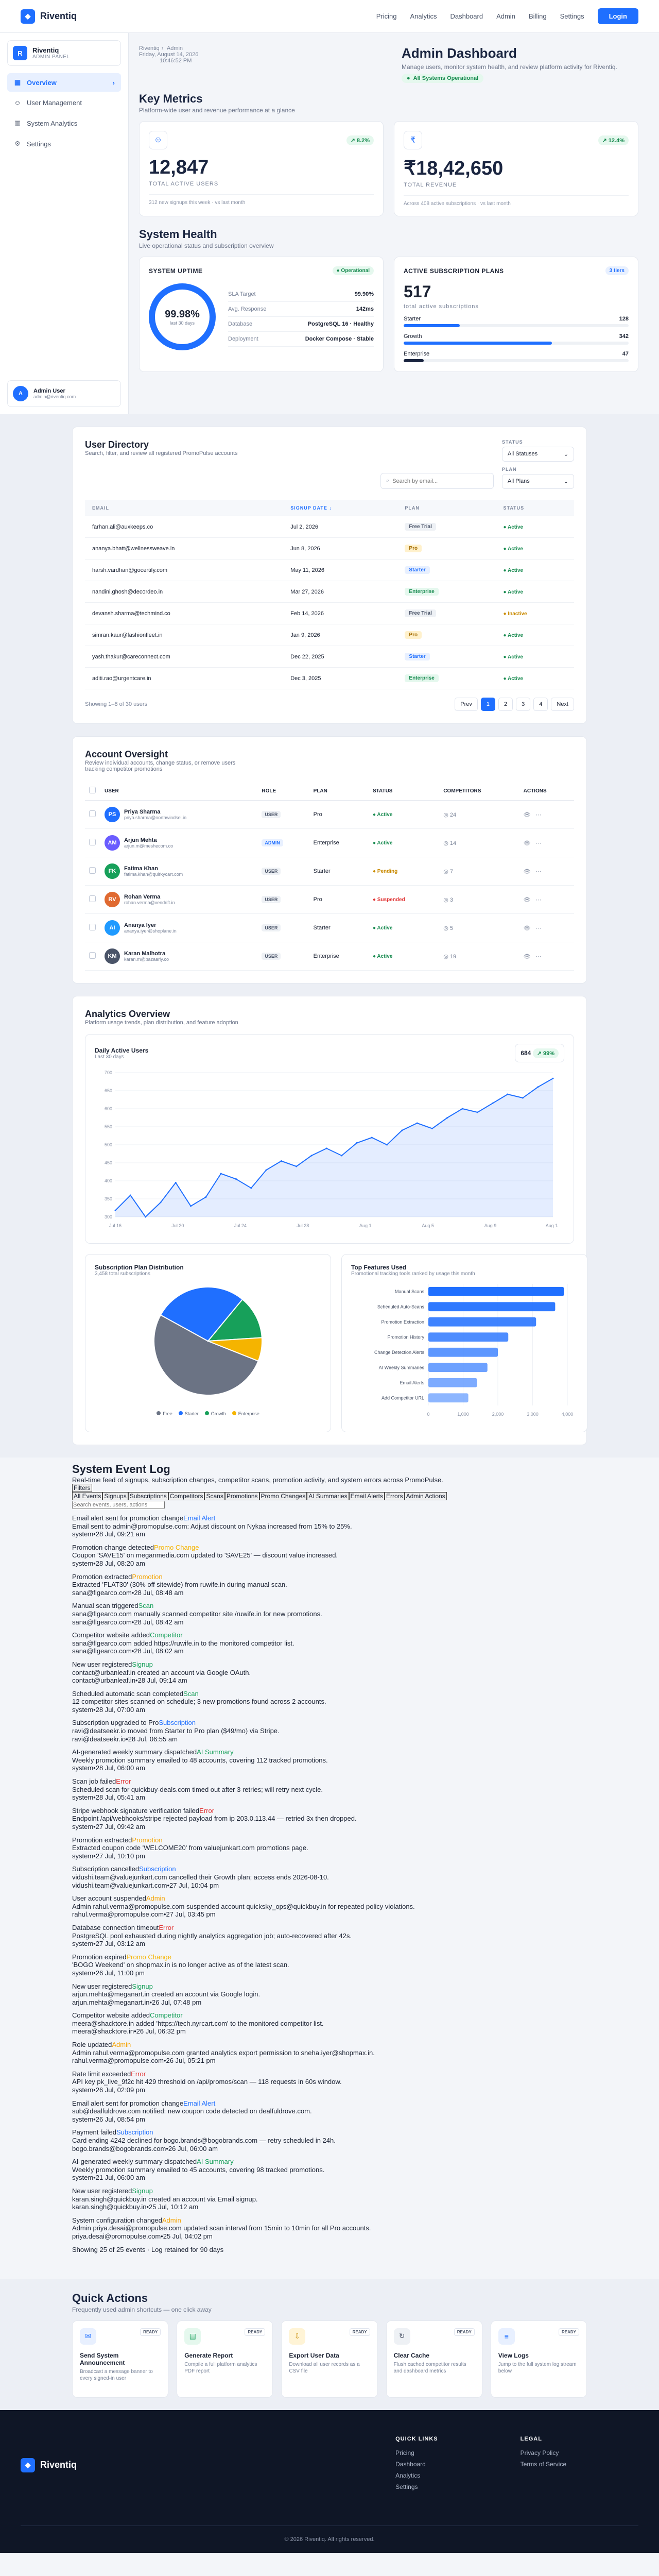 The height and width of the screenshot is (2576, 659). I want to click on quick-action-name: Generate Report, so click(209, 2355).